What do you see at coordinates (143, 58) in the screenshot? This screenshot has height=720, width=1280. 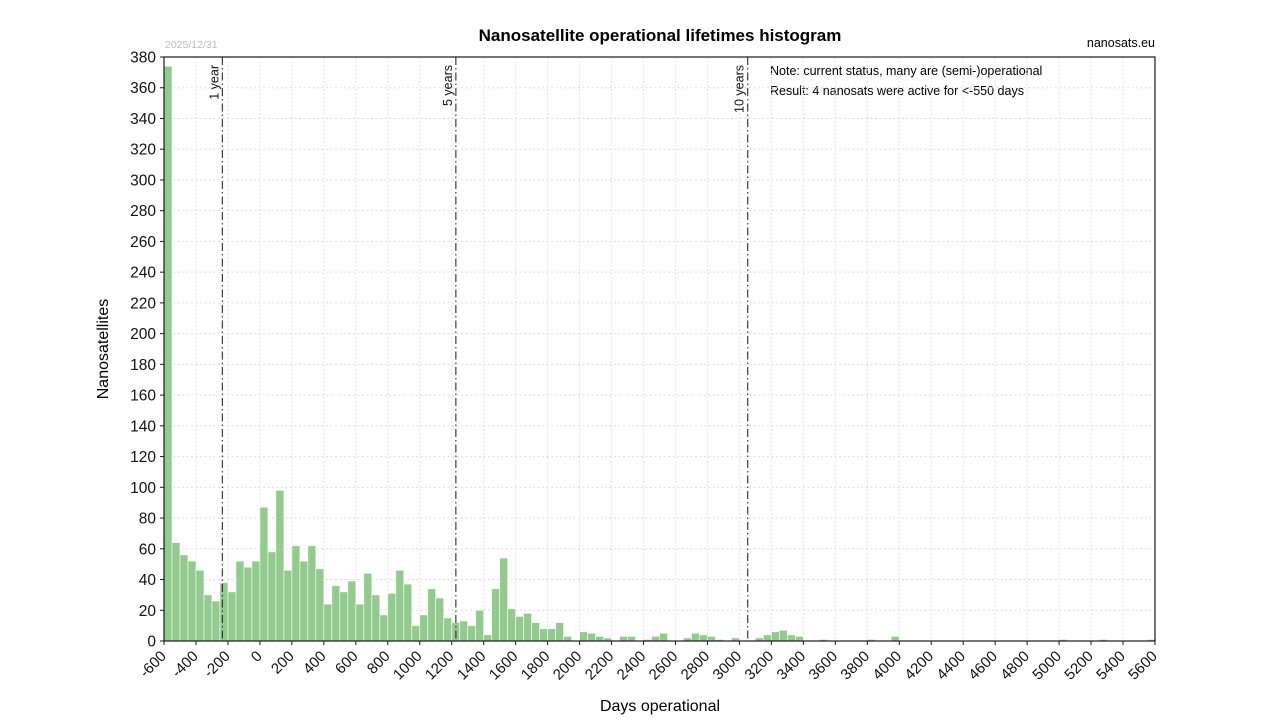 I see `y-tick-label: 380` at bounding box center [143, 58].